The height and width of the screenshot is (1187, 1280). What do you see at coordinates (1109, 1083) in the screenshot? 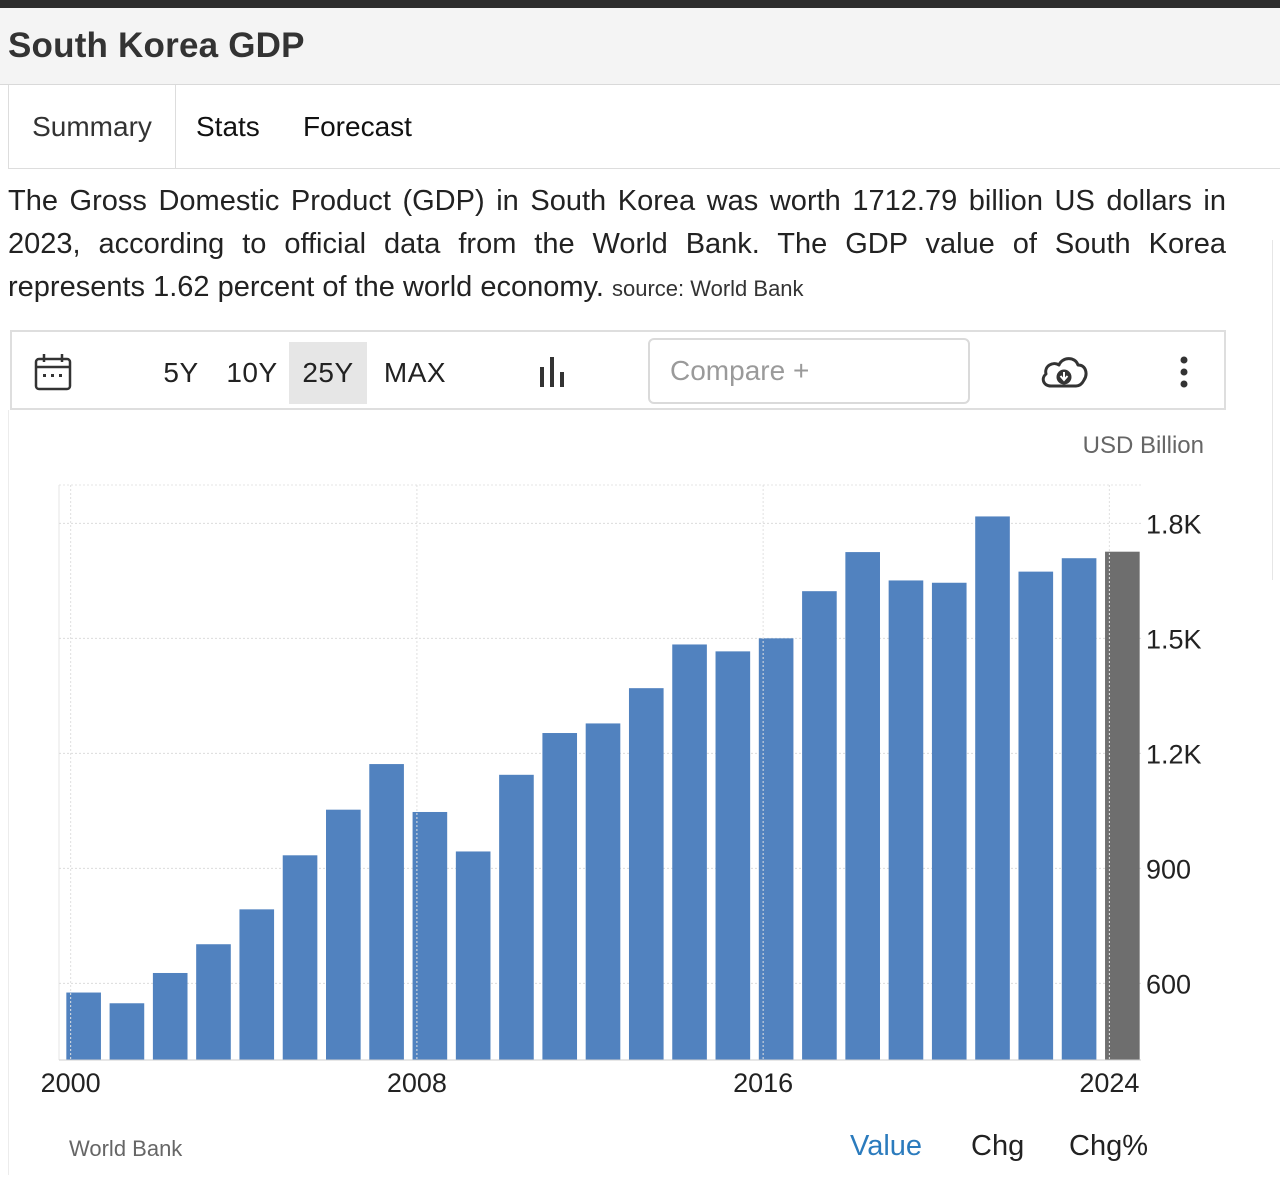
I see `x-tick-label: 2024` at bounding box center [1109, 1083].